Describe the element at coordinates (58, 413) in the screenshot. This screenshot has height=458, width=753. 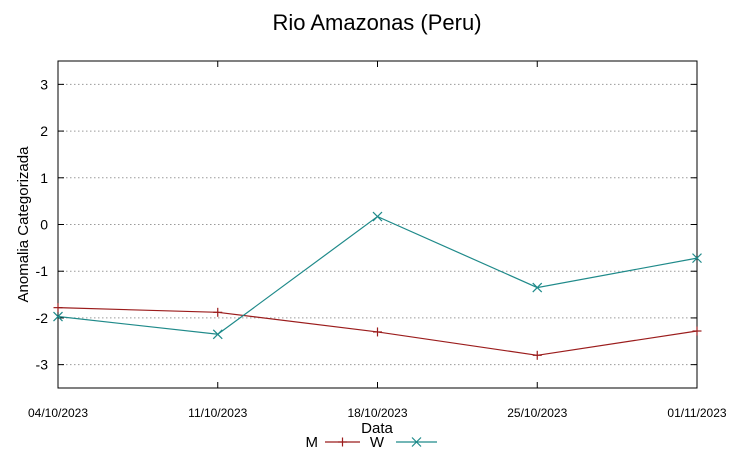
I see `x-tick-label: 04/10/2023` at that location.